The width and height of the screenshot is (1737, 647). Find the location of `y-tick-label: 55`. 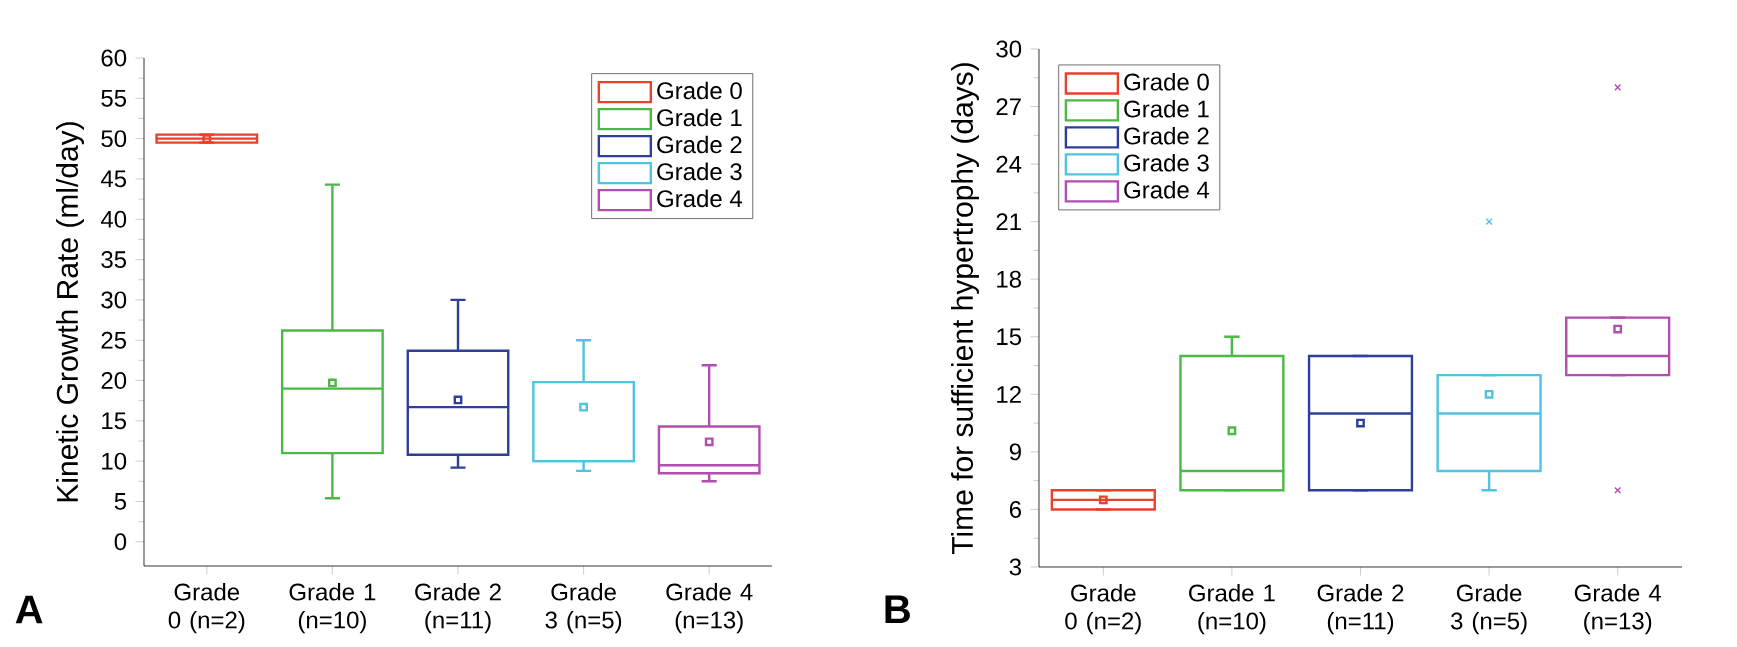

y-tick-label: 55 is located at coordinates (114, 98).